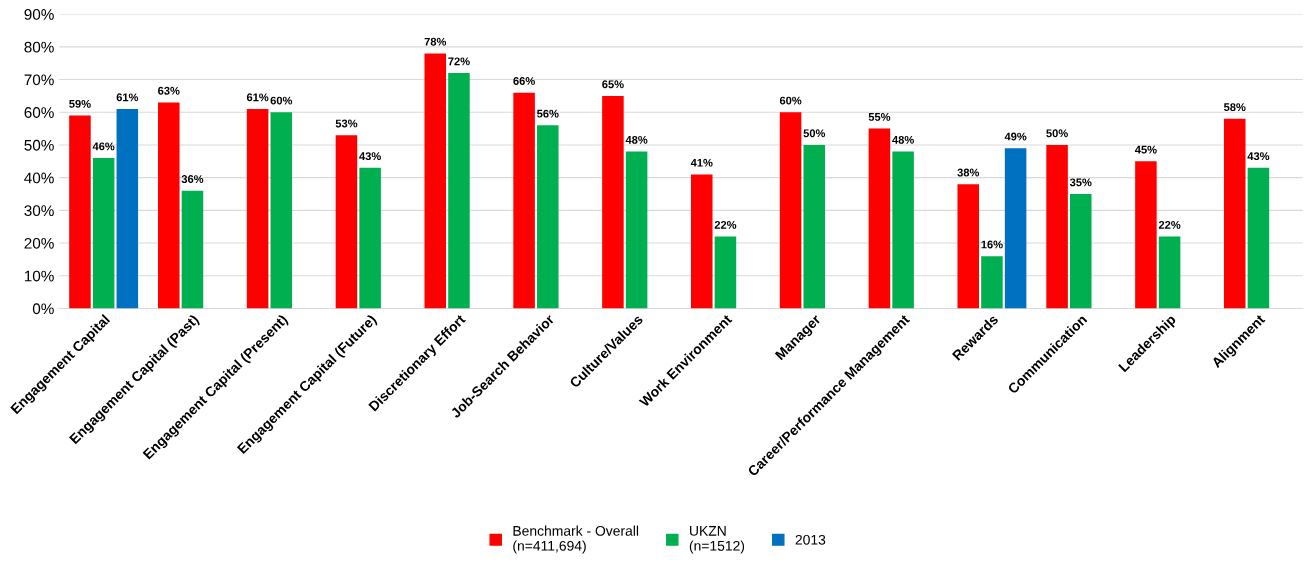 The width and height of the screenshot is (1316, 566). I want to click on data-label: 38%, so click(968, 172).